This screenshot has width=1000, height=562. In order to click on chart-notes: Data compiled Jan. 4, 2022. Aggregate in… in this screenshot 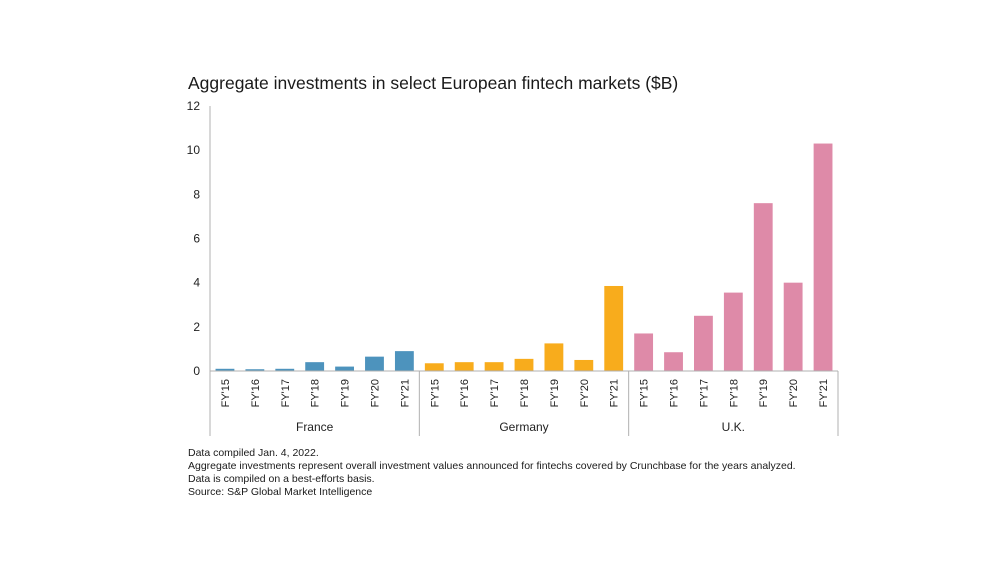, I will do `click(492, 473)`.